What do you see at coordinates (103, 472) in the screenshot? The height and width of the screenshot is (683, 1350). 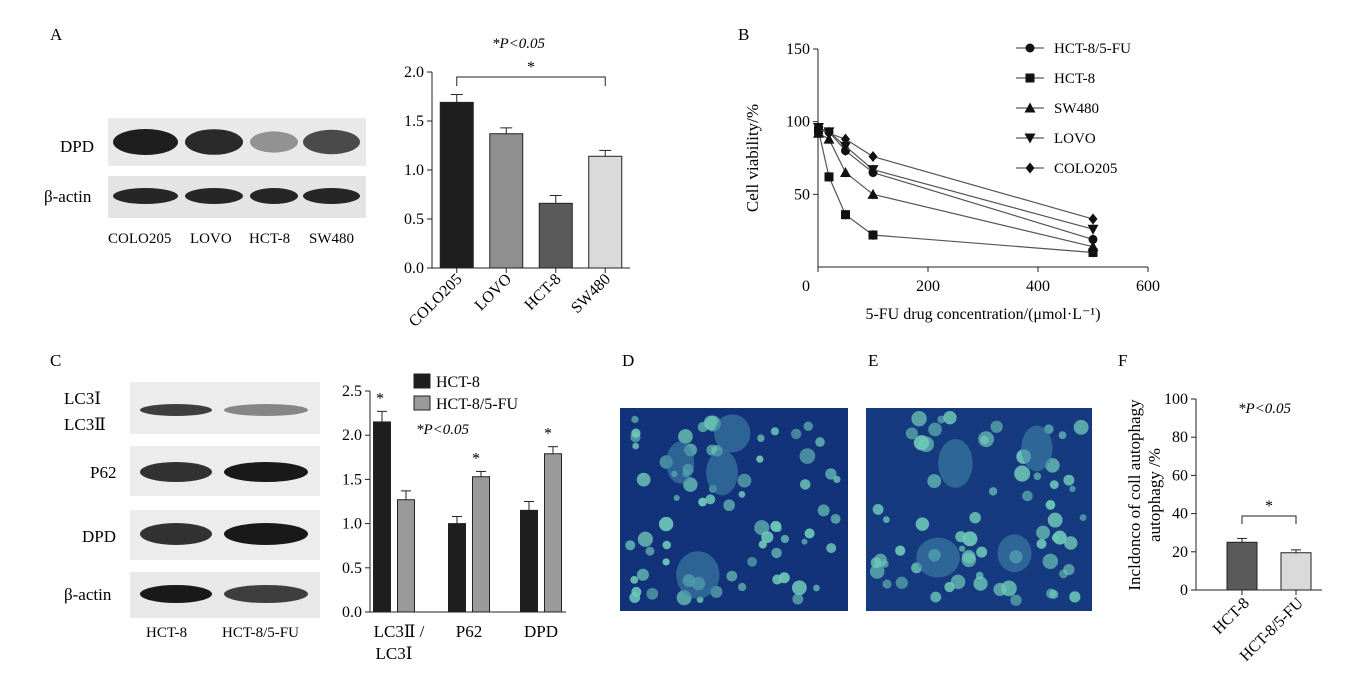 I see `blot-c-row-p62: P62` at bounding box center [103, 472].